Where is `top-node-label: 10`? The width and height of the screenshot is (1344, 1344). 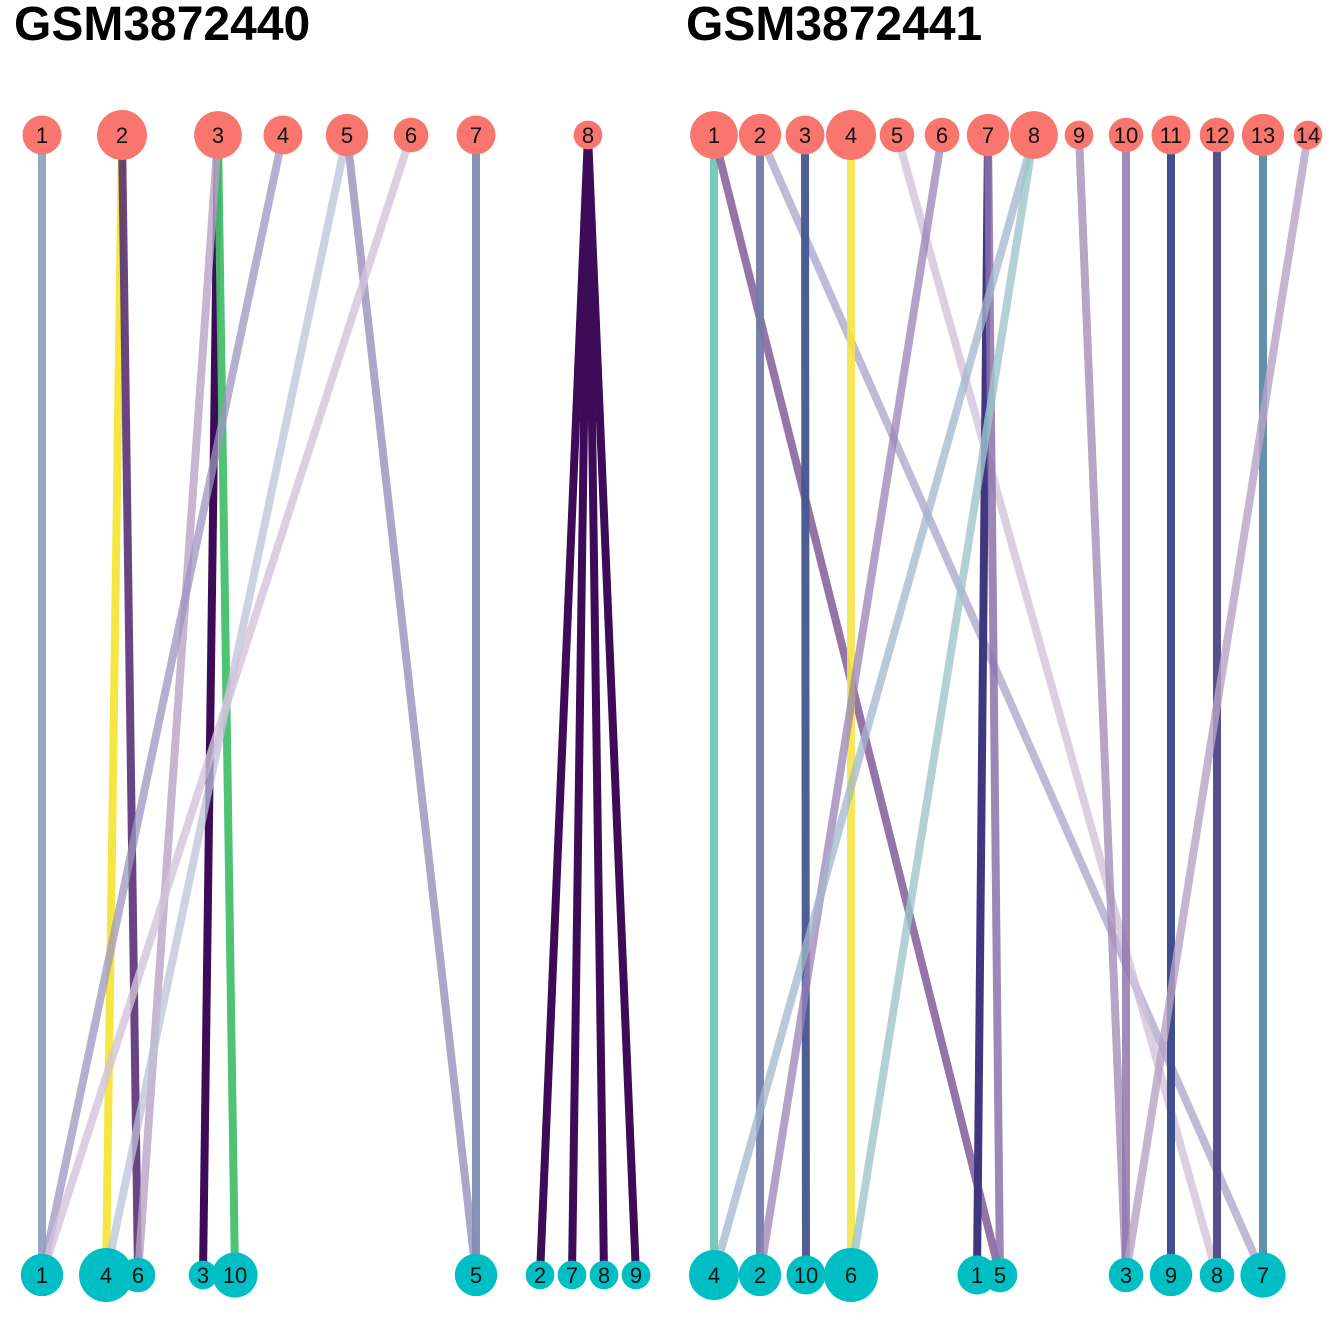
top-node-label: 10 is located at coordinates (1126, 135).